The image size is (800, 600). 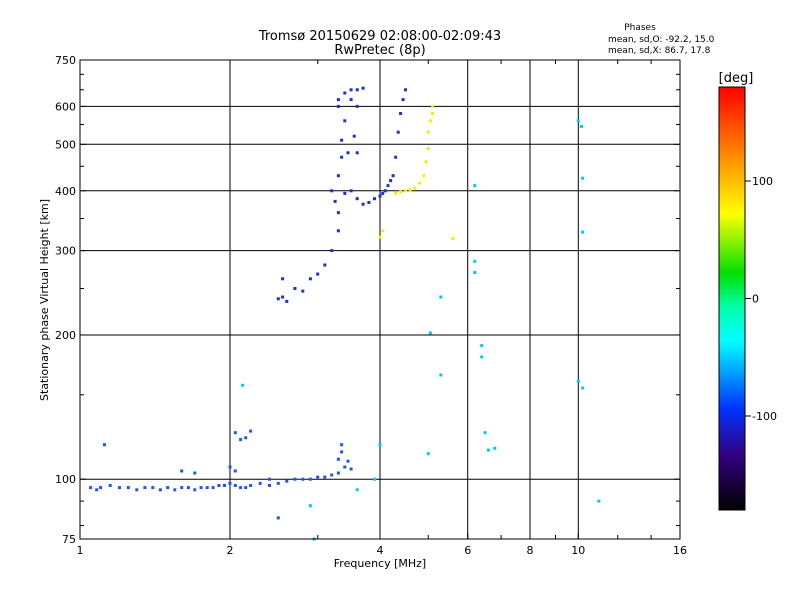 What do you see at coordinates (65, 60) in the screenshot?
I see `y-tick-label: 750` at bounding box center [65, 60].